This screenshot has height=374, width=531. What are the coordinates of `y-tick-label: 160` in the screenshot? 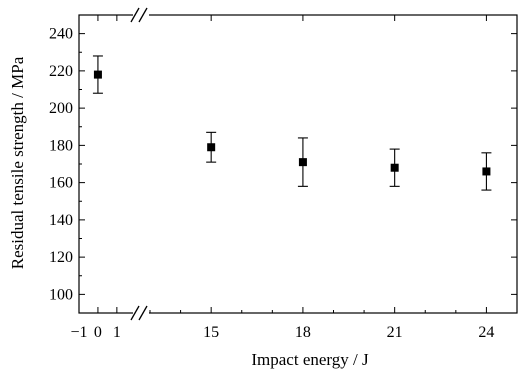 It's located at (61, 183).